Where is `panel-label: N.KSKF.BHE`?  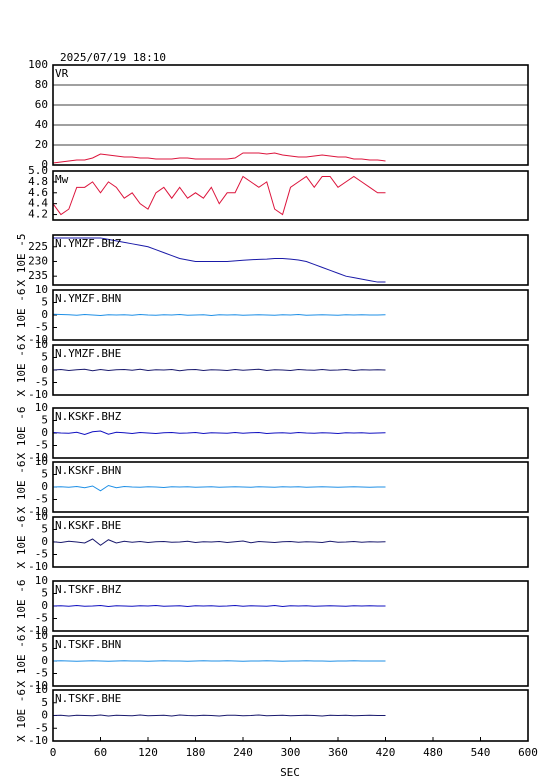
panel-label: N.KSKF.BHE is located at coordinates (88, 525).